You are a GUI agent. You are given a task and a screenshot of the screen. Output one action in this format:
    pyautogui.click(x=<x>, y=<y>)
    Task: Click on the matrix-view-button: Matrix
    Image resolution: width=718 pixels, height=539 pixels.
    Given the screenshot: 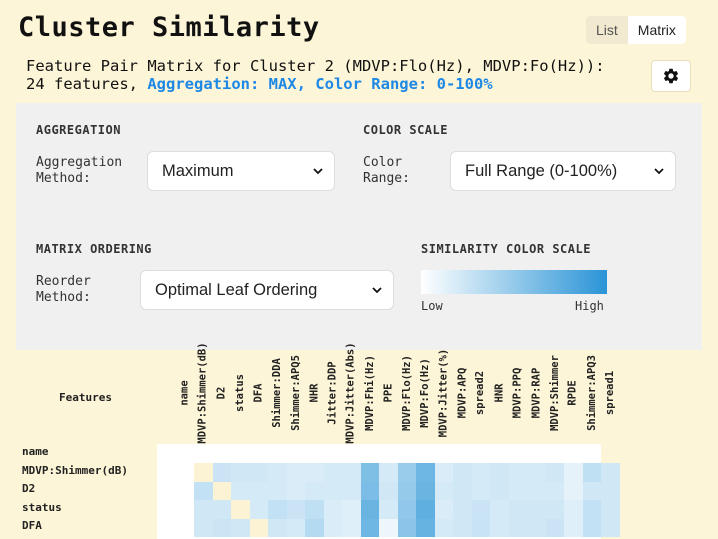 What is the action you would take?
    pyautogui.click(x=656, y=30)
    